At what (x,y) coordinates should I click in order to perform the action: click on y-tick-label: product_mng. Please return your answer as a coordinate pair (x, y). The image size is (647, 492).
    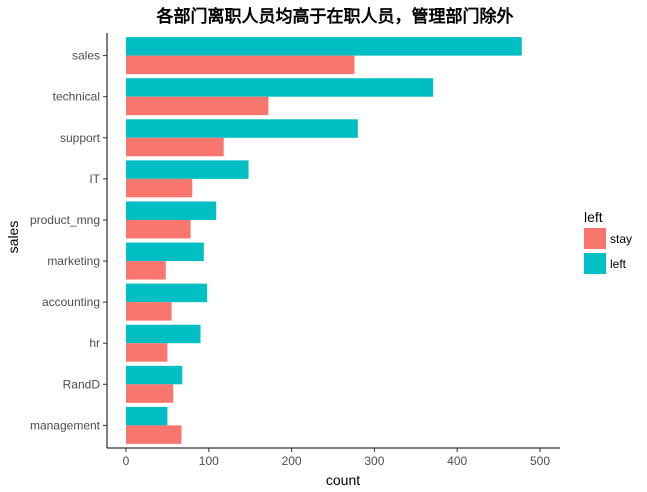
    Looking at the image, I should click on (65, 220).